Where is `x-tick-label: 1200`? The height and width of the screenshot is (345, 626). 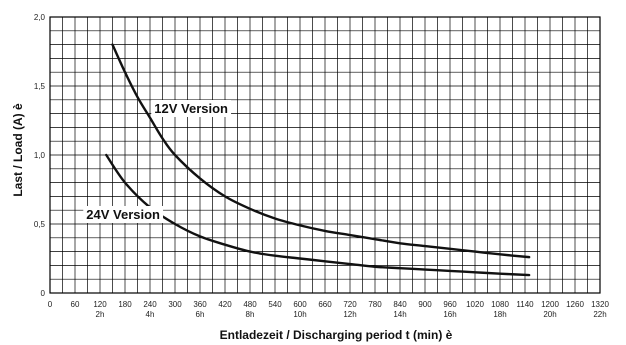
x-tick-label: 1200 is located at coordinates (550, 304).